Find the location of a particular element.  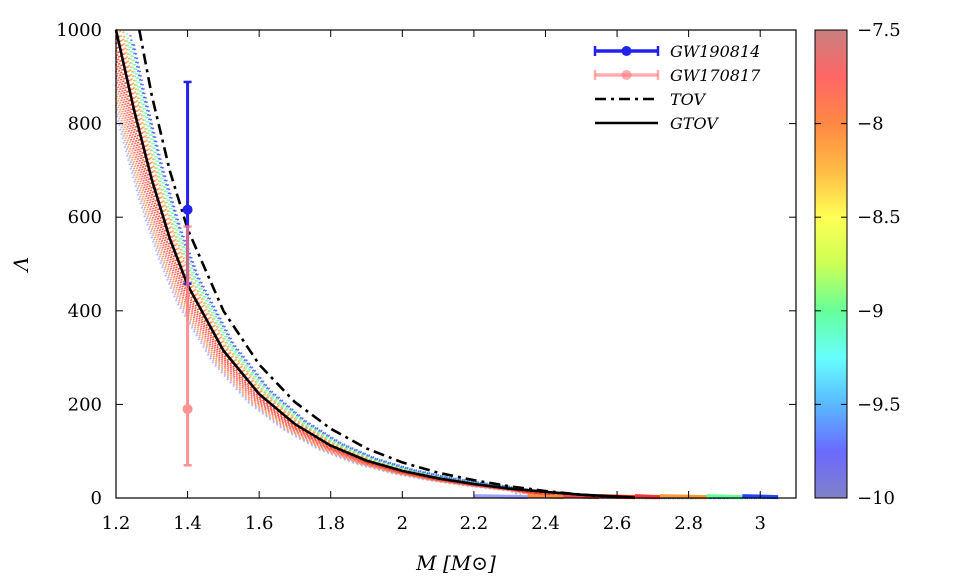

x-tick-label: 1.2 is located at coordinates (116, 523).